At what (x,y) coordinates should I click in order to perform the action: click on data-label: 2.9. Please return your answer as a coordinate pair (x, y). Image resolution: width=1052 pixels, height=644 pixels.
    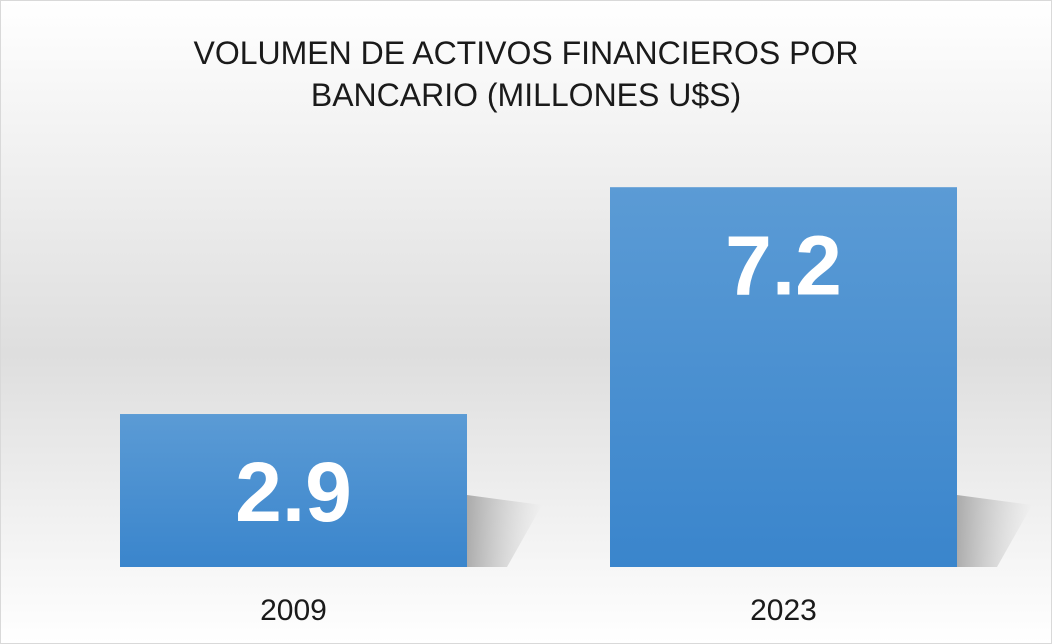
    Looking at the image, I should click on (293, 492).